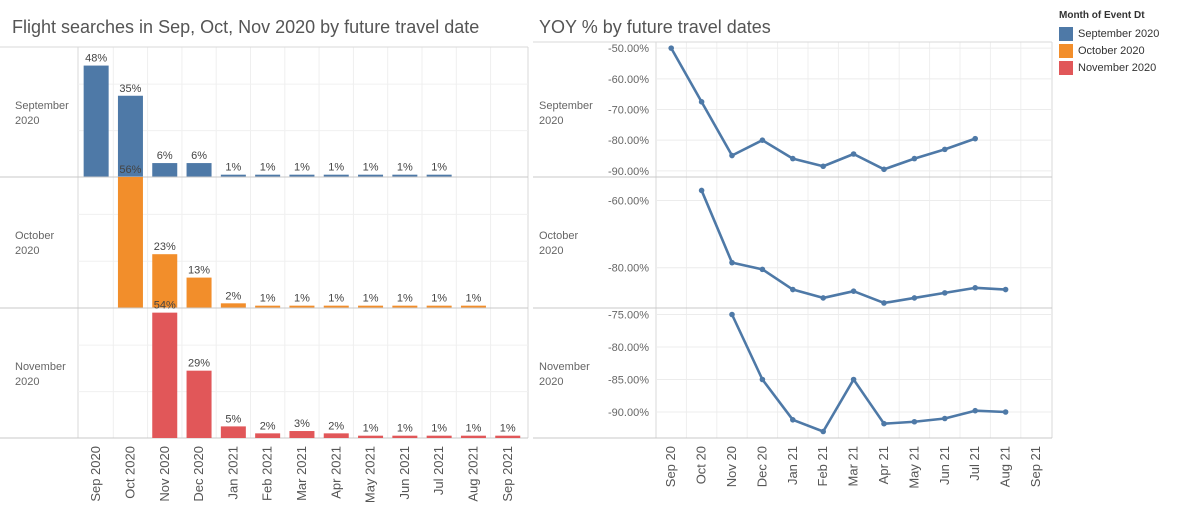 This screenshot has height=507, width=1200. Describe the element at coordinates (1111, 50) in the screenshot. I see `legend-label: October 2020` at that location.